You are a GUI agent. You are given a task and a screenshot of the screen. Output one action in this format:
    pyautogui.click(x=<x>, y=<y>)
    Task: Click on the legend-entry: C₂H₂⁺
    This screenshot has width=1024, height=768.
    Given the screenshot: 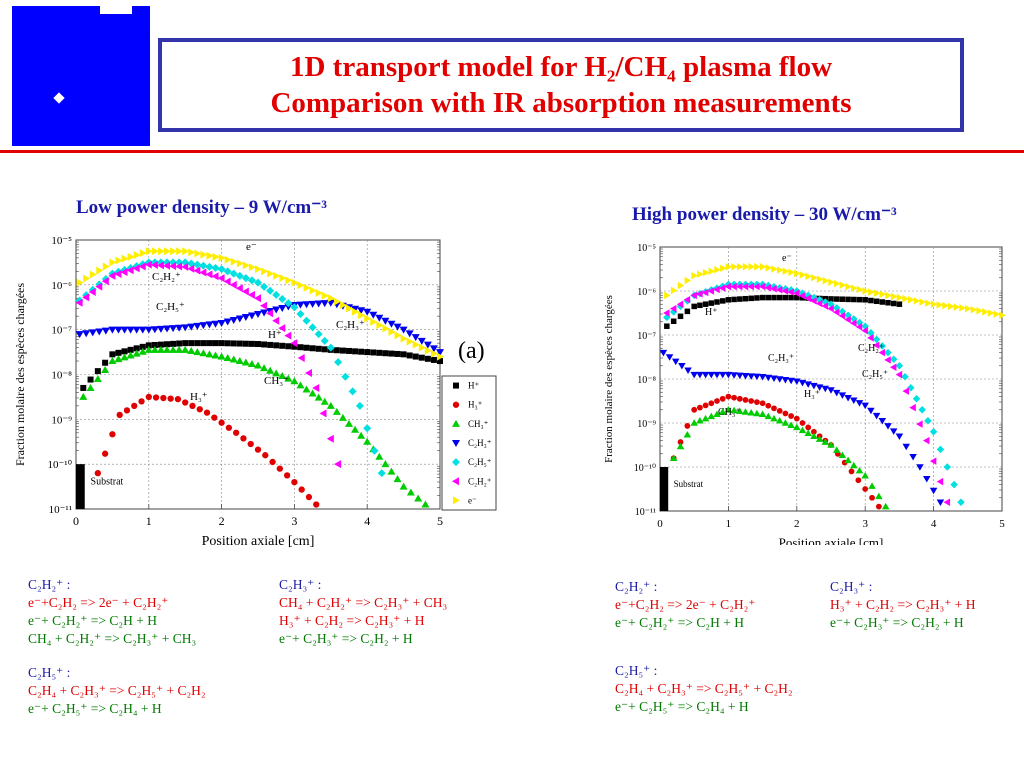 What is the action you would take?
    pyautogui.click(x=480, y=481)
    